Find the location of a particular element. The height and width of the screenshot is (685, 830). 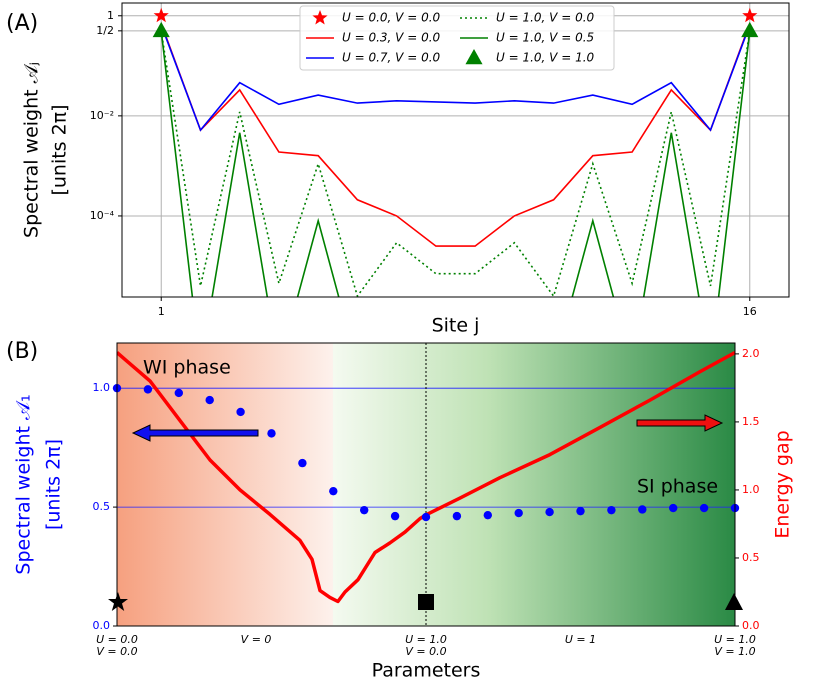

y2-tick-label: 2.0 is located at coordinates (751, 353).